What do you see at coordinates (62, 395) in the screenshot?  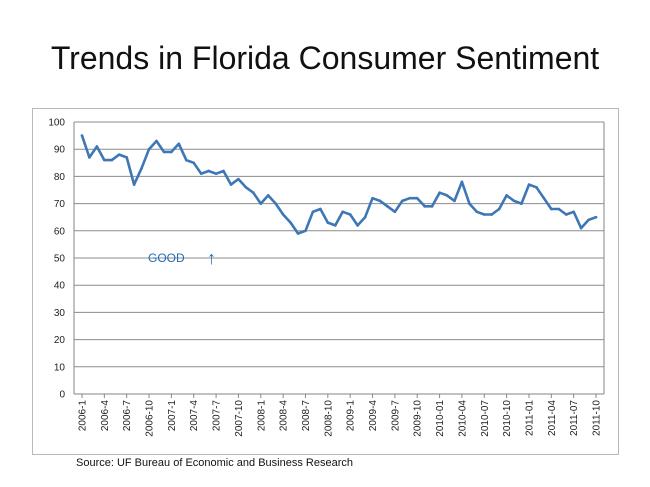 I see `y-tick-label: 0` at bounding box center [62, 395].